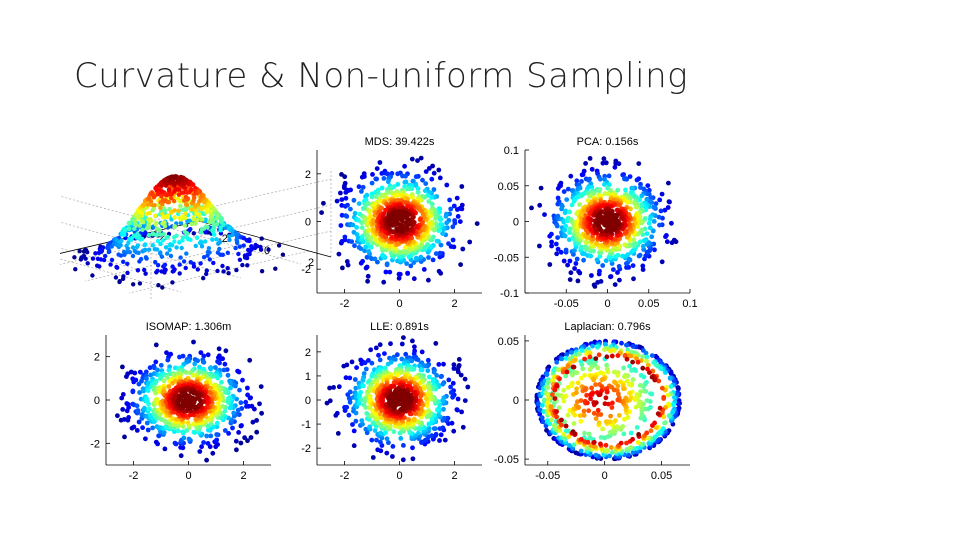  Describe the element at coordinates (308, 377) in the screenshot. I see `y-tick-label: 1` at that location.